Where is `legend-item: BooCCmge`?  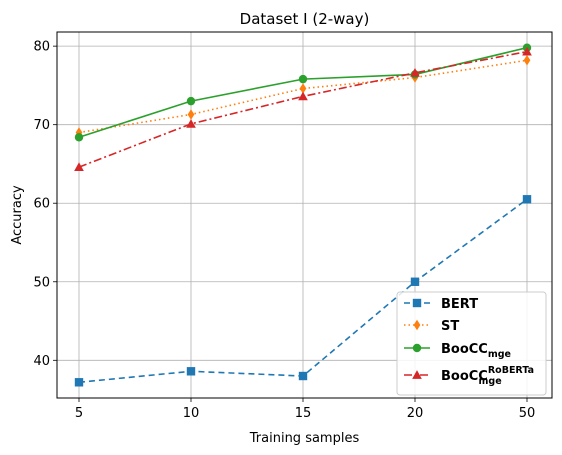
legend-item: BooCCmge is located at coordinates (457, 351).